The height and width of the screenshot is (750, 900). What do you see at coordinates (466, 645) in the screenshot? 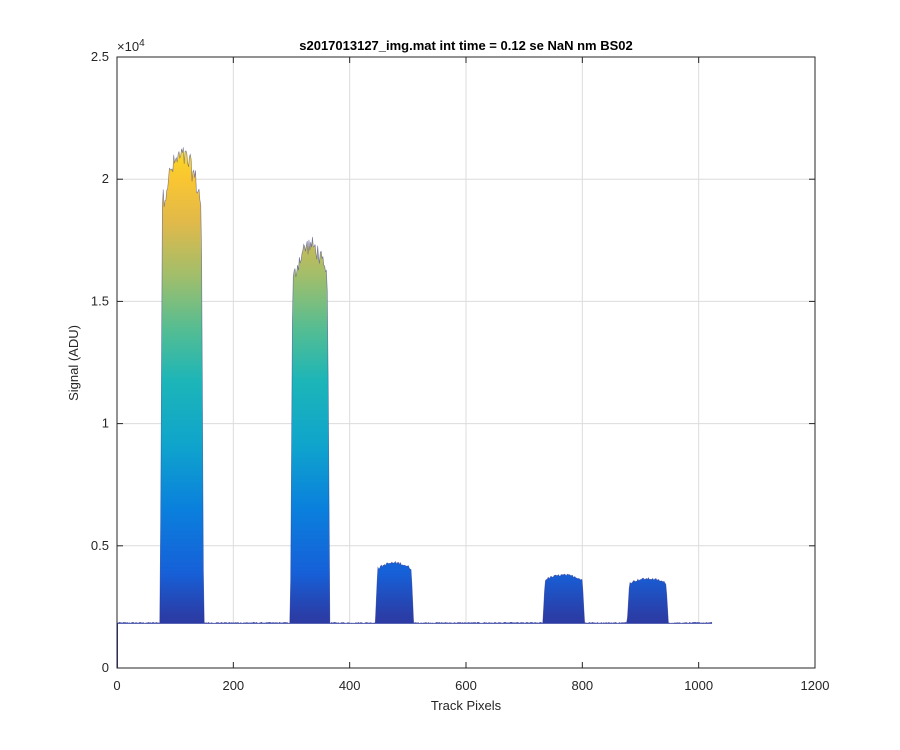
I see `below-baseline` at bounding box center [466, 645].